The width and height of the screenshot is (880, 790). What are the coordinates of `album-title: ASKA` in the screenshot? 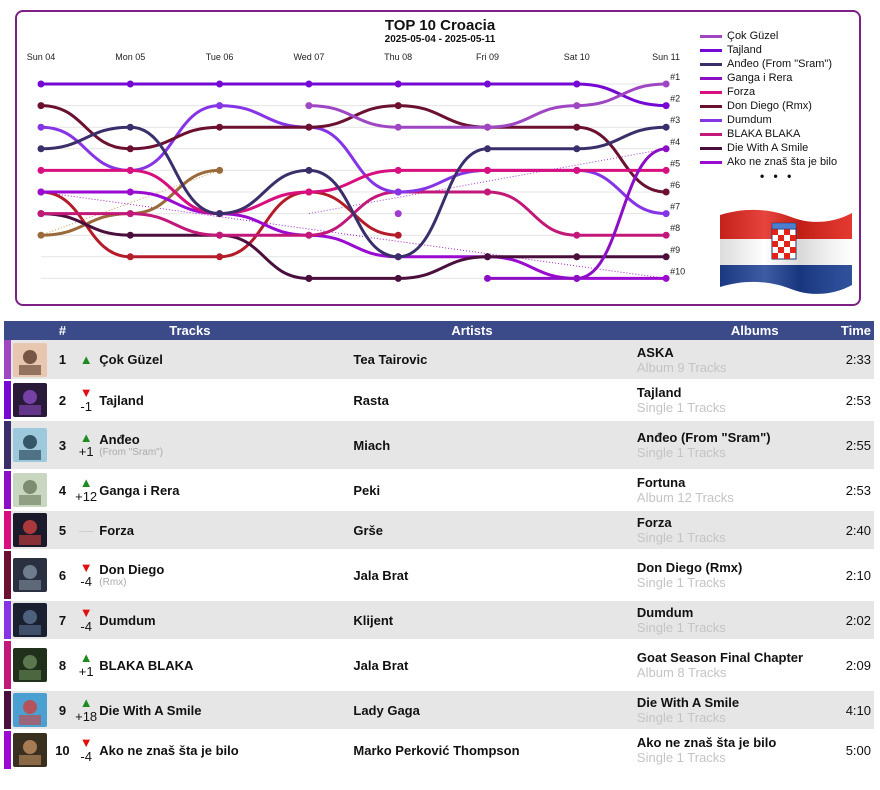 It's located at (655, 352).